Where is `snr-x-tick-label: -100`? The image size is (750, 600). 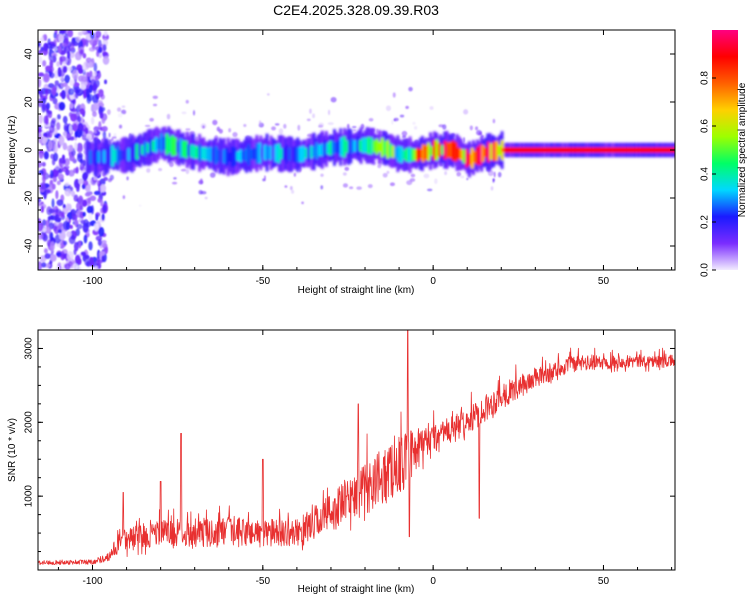
snr-x-tick-label: -100 is located at coordinates (92, 581).